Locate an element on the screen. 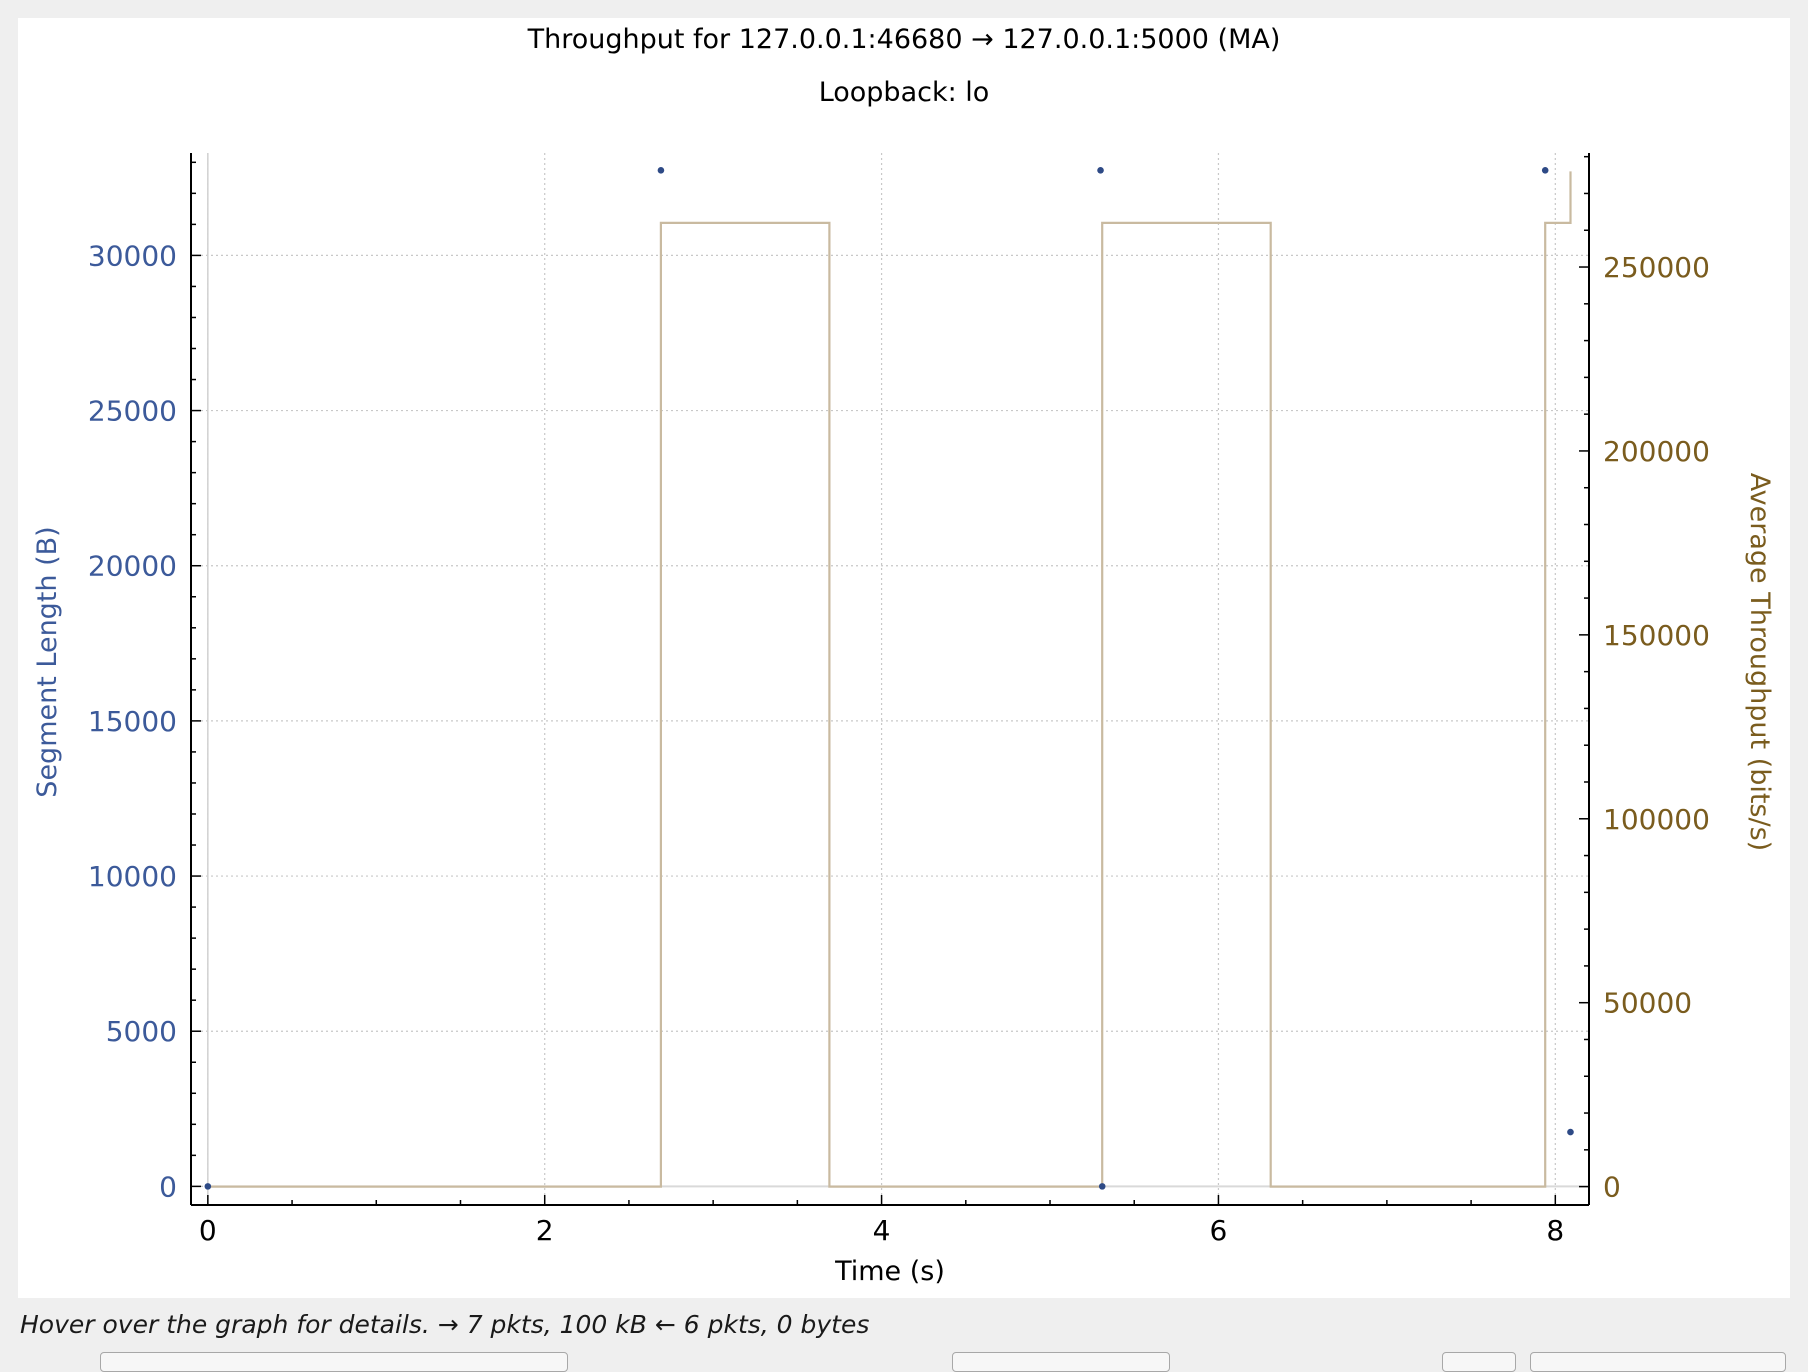  zoom-button is located at coordinates (1479, 1362).